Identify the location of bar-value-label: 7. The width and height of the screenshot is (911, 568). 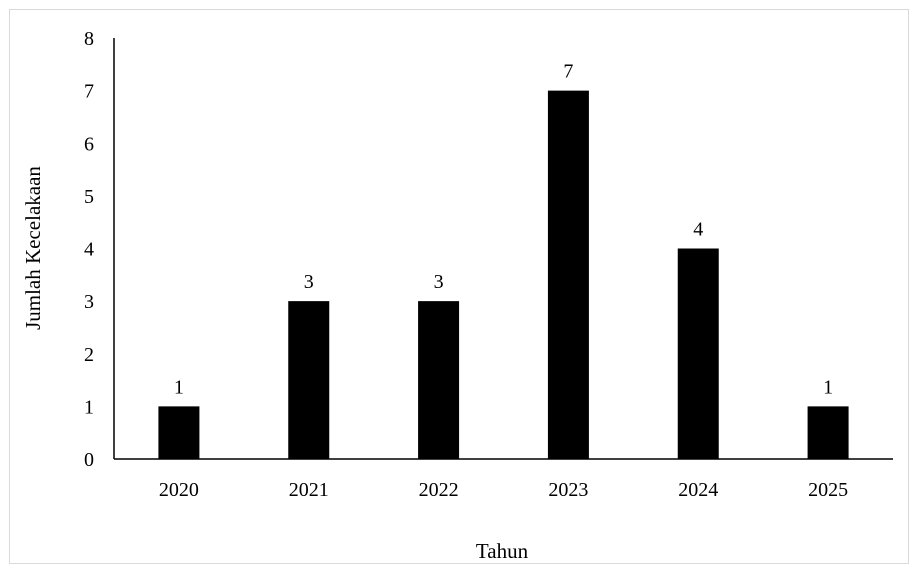
(568, 72).